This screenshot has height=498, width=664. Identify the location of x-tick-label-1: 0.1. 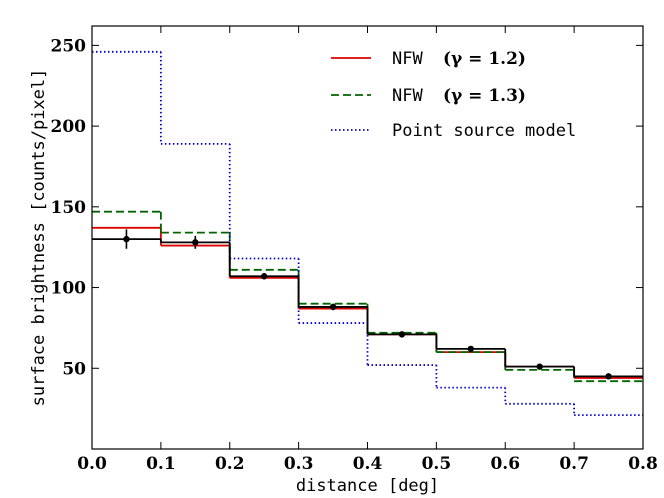
(161, 464).